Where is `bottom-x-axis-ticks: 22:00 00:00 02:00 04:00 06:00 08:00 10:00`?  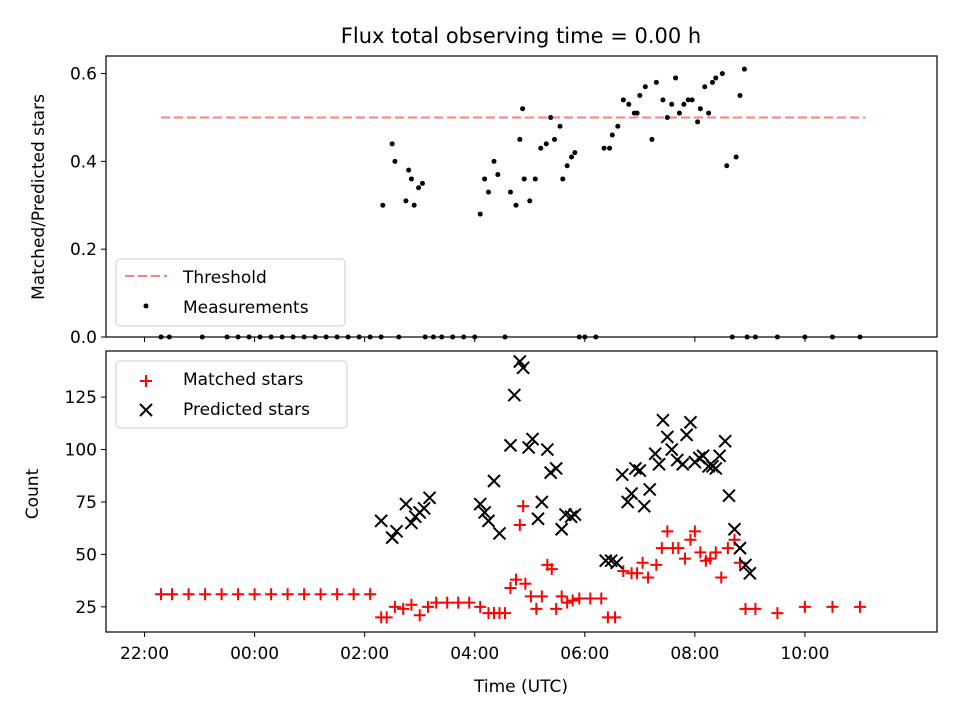 bottom-x-axis-ticks: 22:00 00:00 02:00 04:00 06:00 08:00 10:00 is located at coordinates (474, 648).